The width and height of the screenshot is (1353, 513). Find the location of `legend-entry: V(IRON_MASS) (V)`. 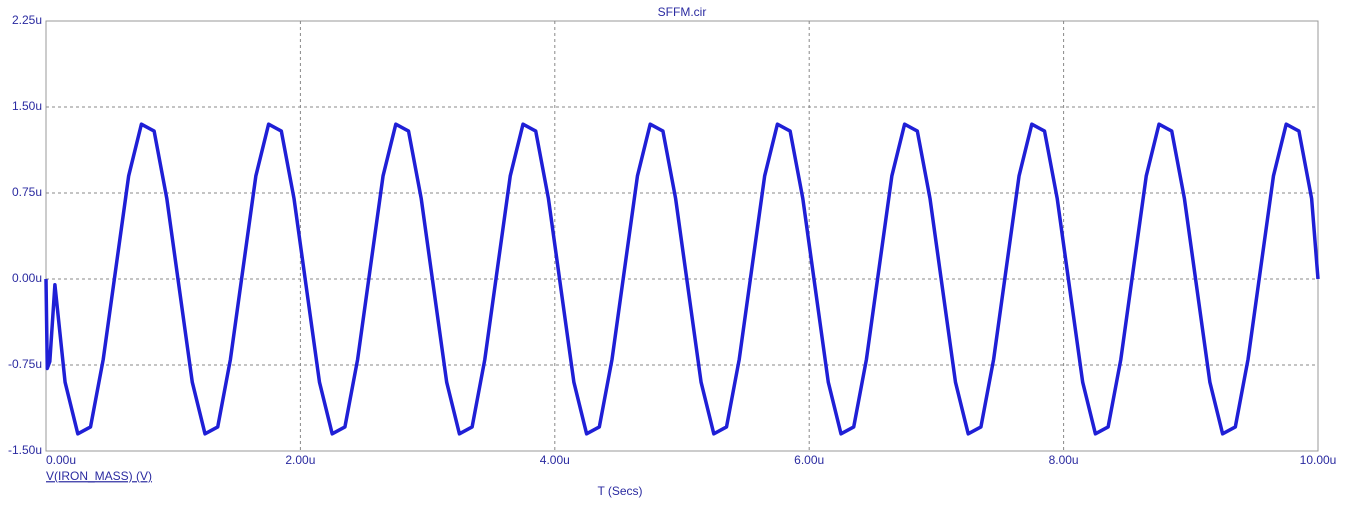

legend-entry: V(IRON_MASS) (V) is located at coordinates (99, 476).